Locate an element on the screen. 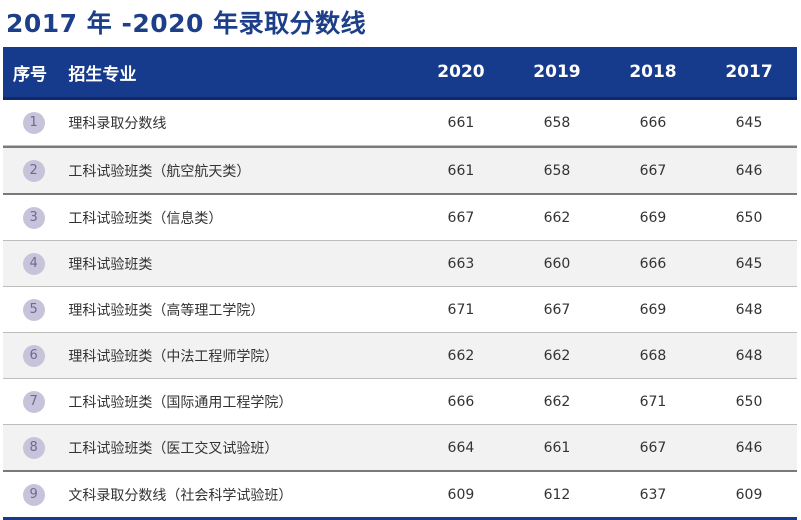 This screenshot has width=801, height=520. header-year-2019: 2019 is located at coordinates (557, 72).